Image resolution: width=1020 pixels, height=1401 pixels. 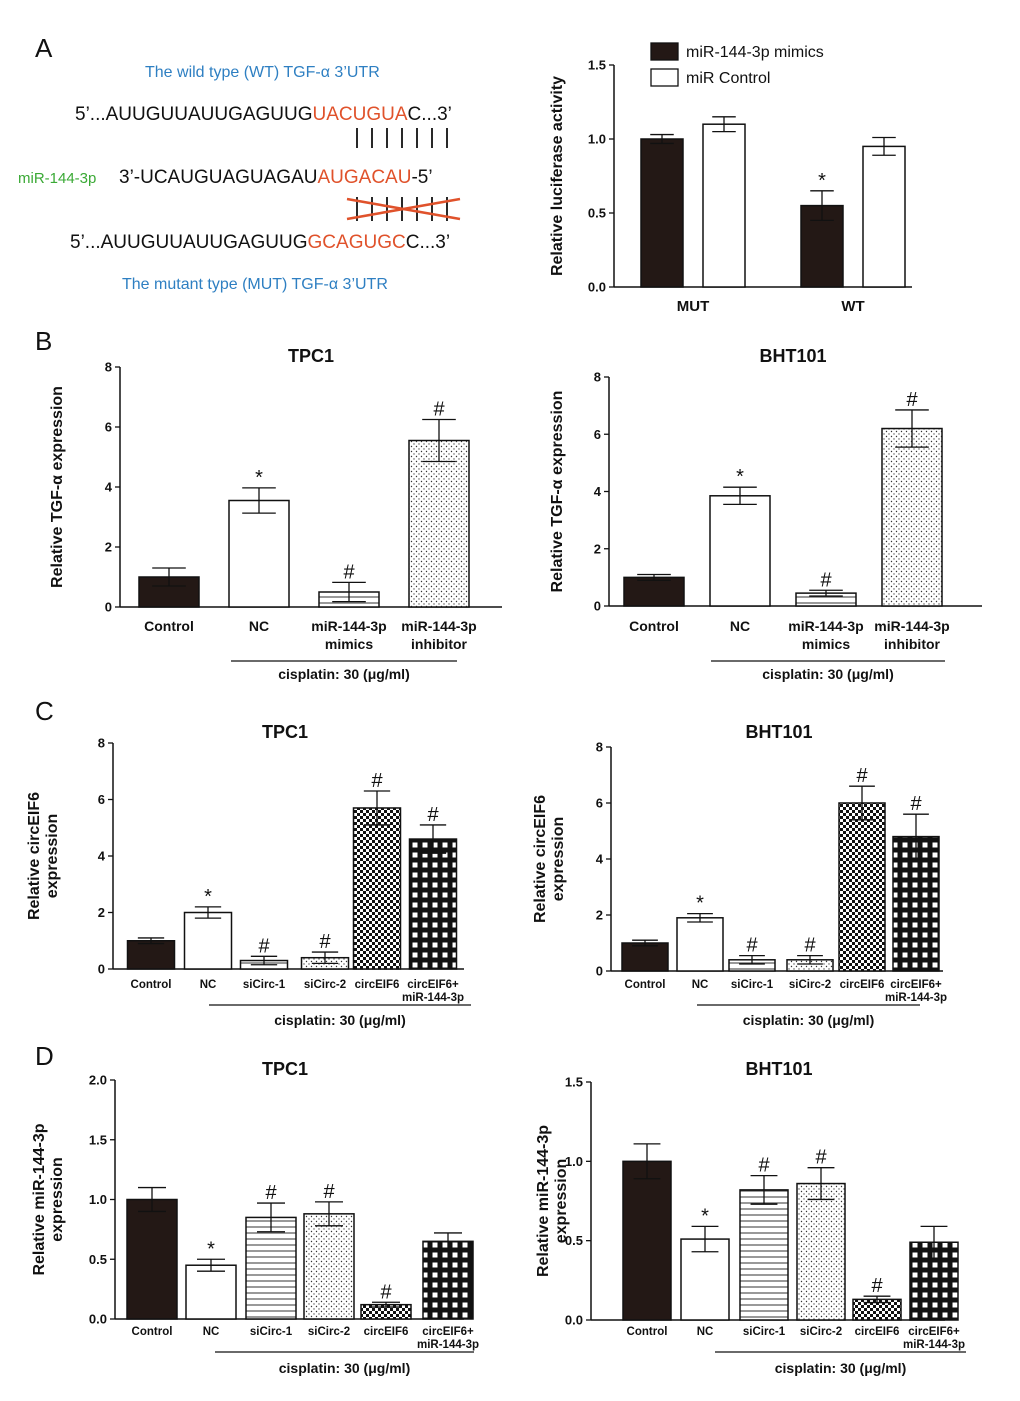 I want to click on x-category-label: circEIF6, so click(x=386, y=1332).